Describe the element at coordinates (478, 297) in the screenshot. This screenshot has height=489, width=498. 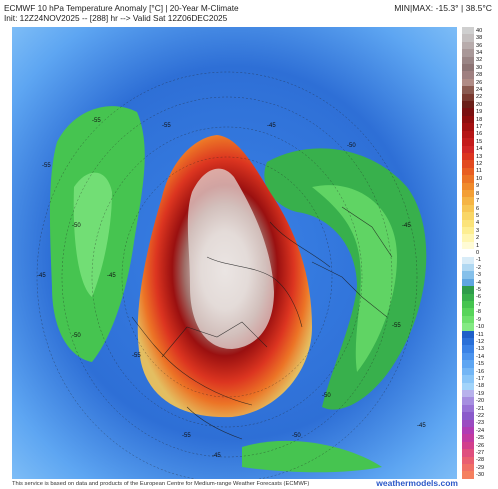
I see `color-scale-tick-label: -6` at that location.